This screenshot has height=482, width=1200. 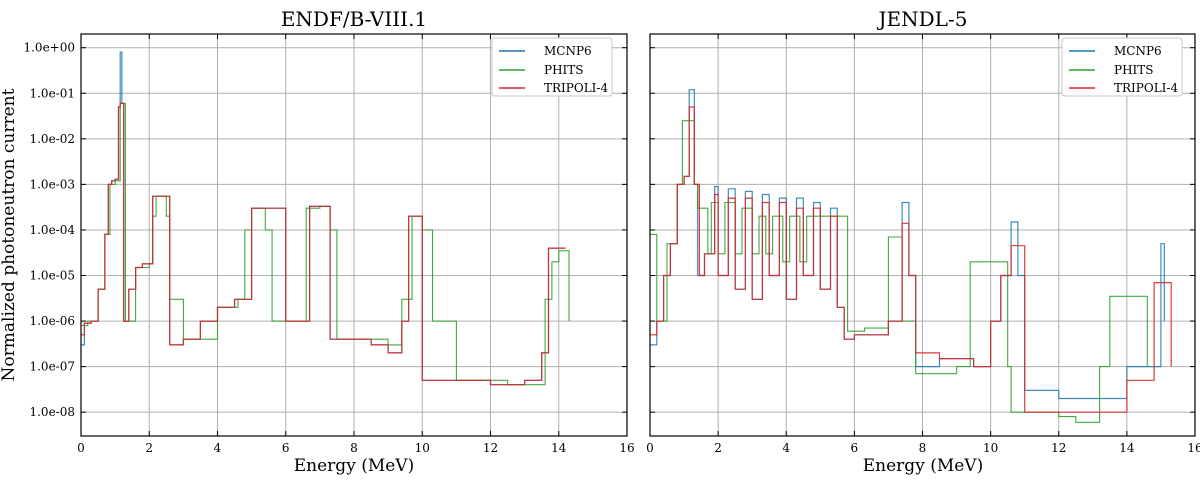 I want to click on y-tick-label: 1.0e-01, so click(x=52, y=93).